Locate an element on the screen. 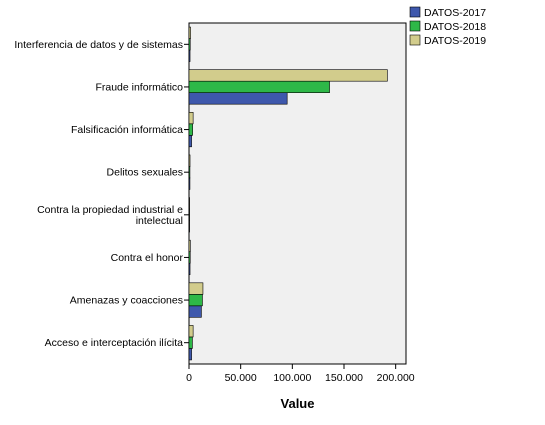 The width and height of the screenshot is (545, 425). category-label-line: Acceso e interceptación ilícita is located at coordinates (114, 343).